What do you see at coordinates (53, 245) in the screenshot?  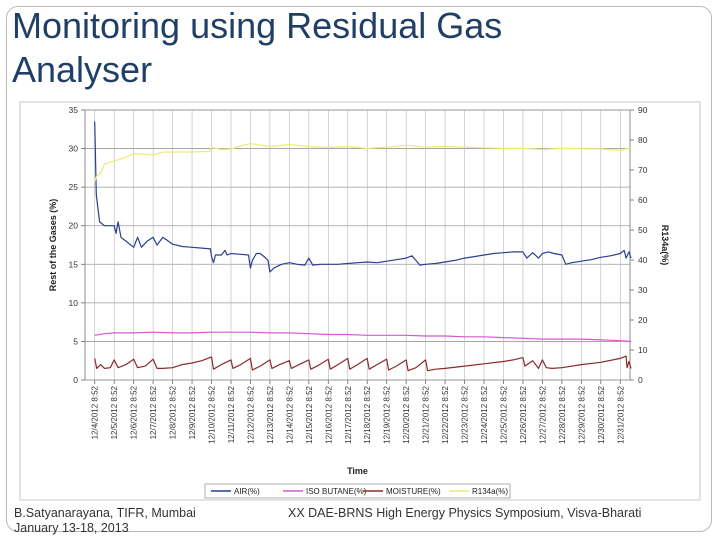 I see `y-axis-label: Rest of the Gases (%)` at bounding box center [53, 245].